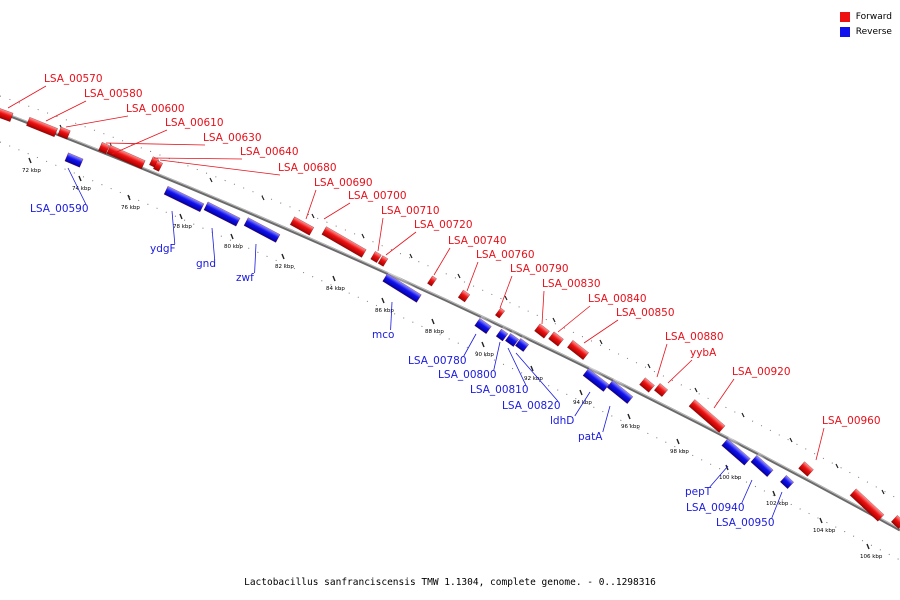 The width and height of the screenshot is (900, 600). What do you see at coordinates (163, 249) in the screenshot?
I see `gene-label-ydgf: ydgF` at bounding box center [163, 249].